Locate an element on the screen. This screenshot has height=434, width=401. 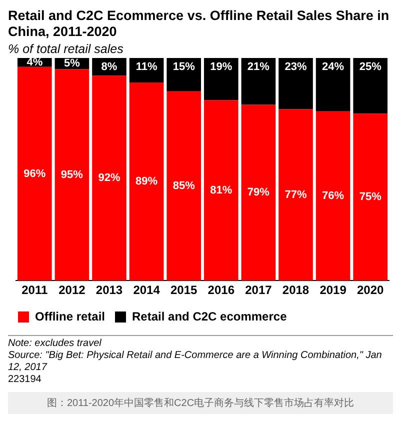
data-label: 75% is located at coordinates (370, 197).